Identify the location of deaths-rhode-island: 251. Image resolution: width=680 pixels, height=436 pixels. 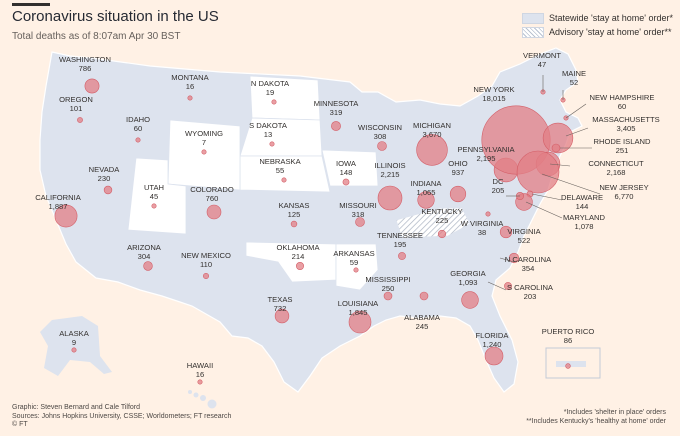
(622, 150).